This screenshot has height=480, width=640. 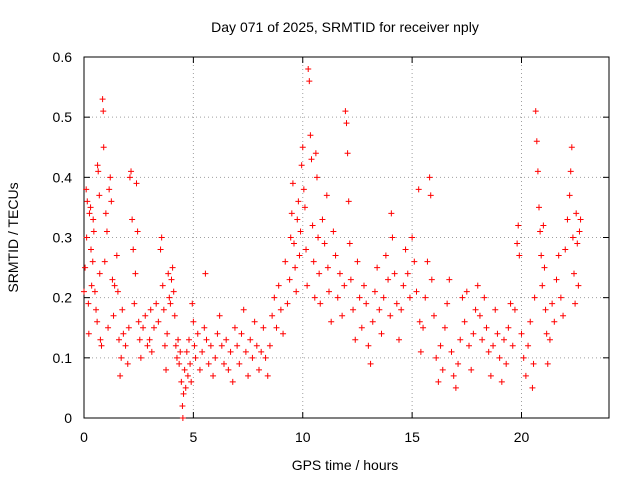 I want to click on y-tick-labels: 0 0.1 0.2 0.3 0.4 0.5 0.6, so click(x=63, y=237).